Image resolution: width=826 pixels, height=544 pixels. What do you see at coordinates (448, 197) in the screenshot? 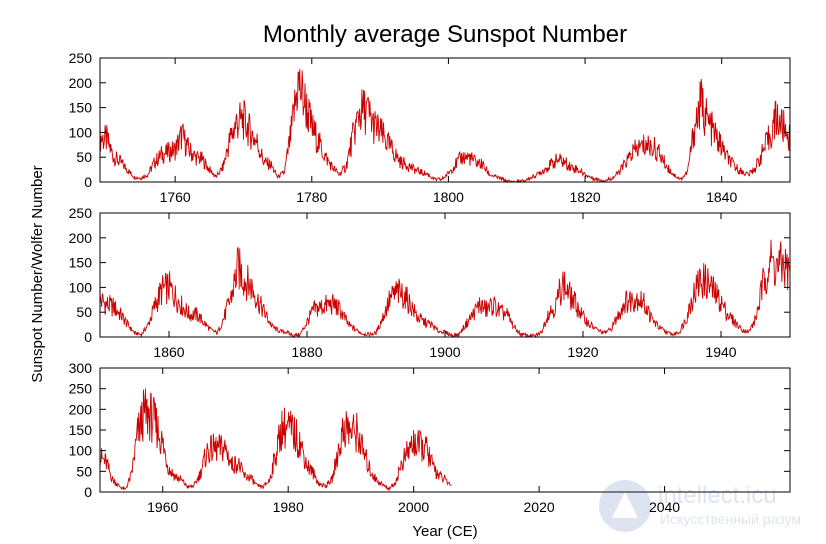
I see `x-tick-label: 1800` at bounding box center [448, 197].